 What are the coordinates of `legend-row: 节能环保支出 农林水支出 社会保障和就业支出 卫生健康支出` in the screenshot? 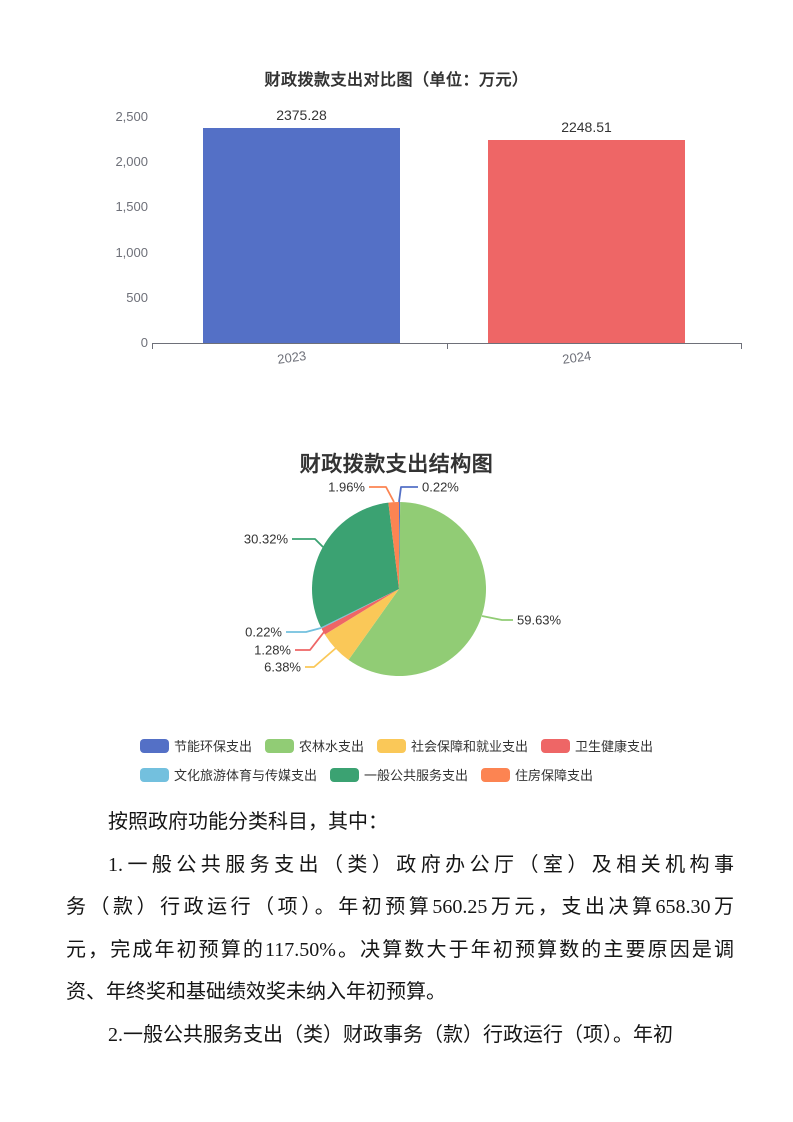 It's located at (403, 745).